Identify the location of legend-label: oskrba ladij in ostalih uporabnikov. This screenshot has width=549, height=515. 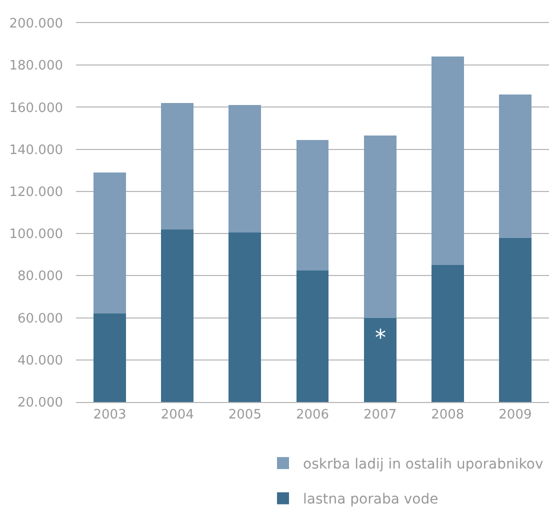
(423, 464).